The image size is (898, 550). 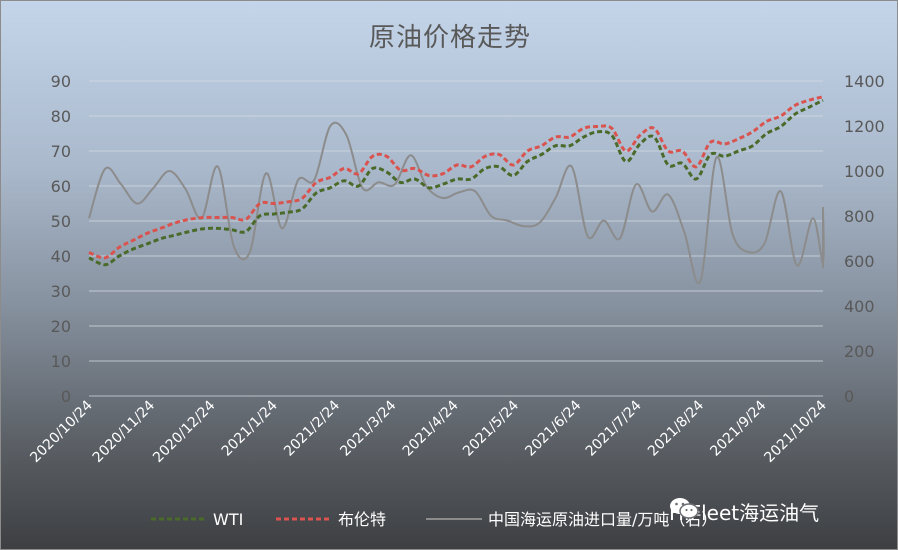 What do you see at coordinates (61, 256) in the screenshot?
I see `y-left-tick-label: 40` at bounding box center [61, 256].